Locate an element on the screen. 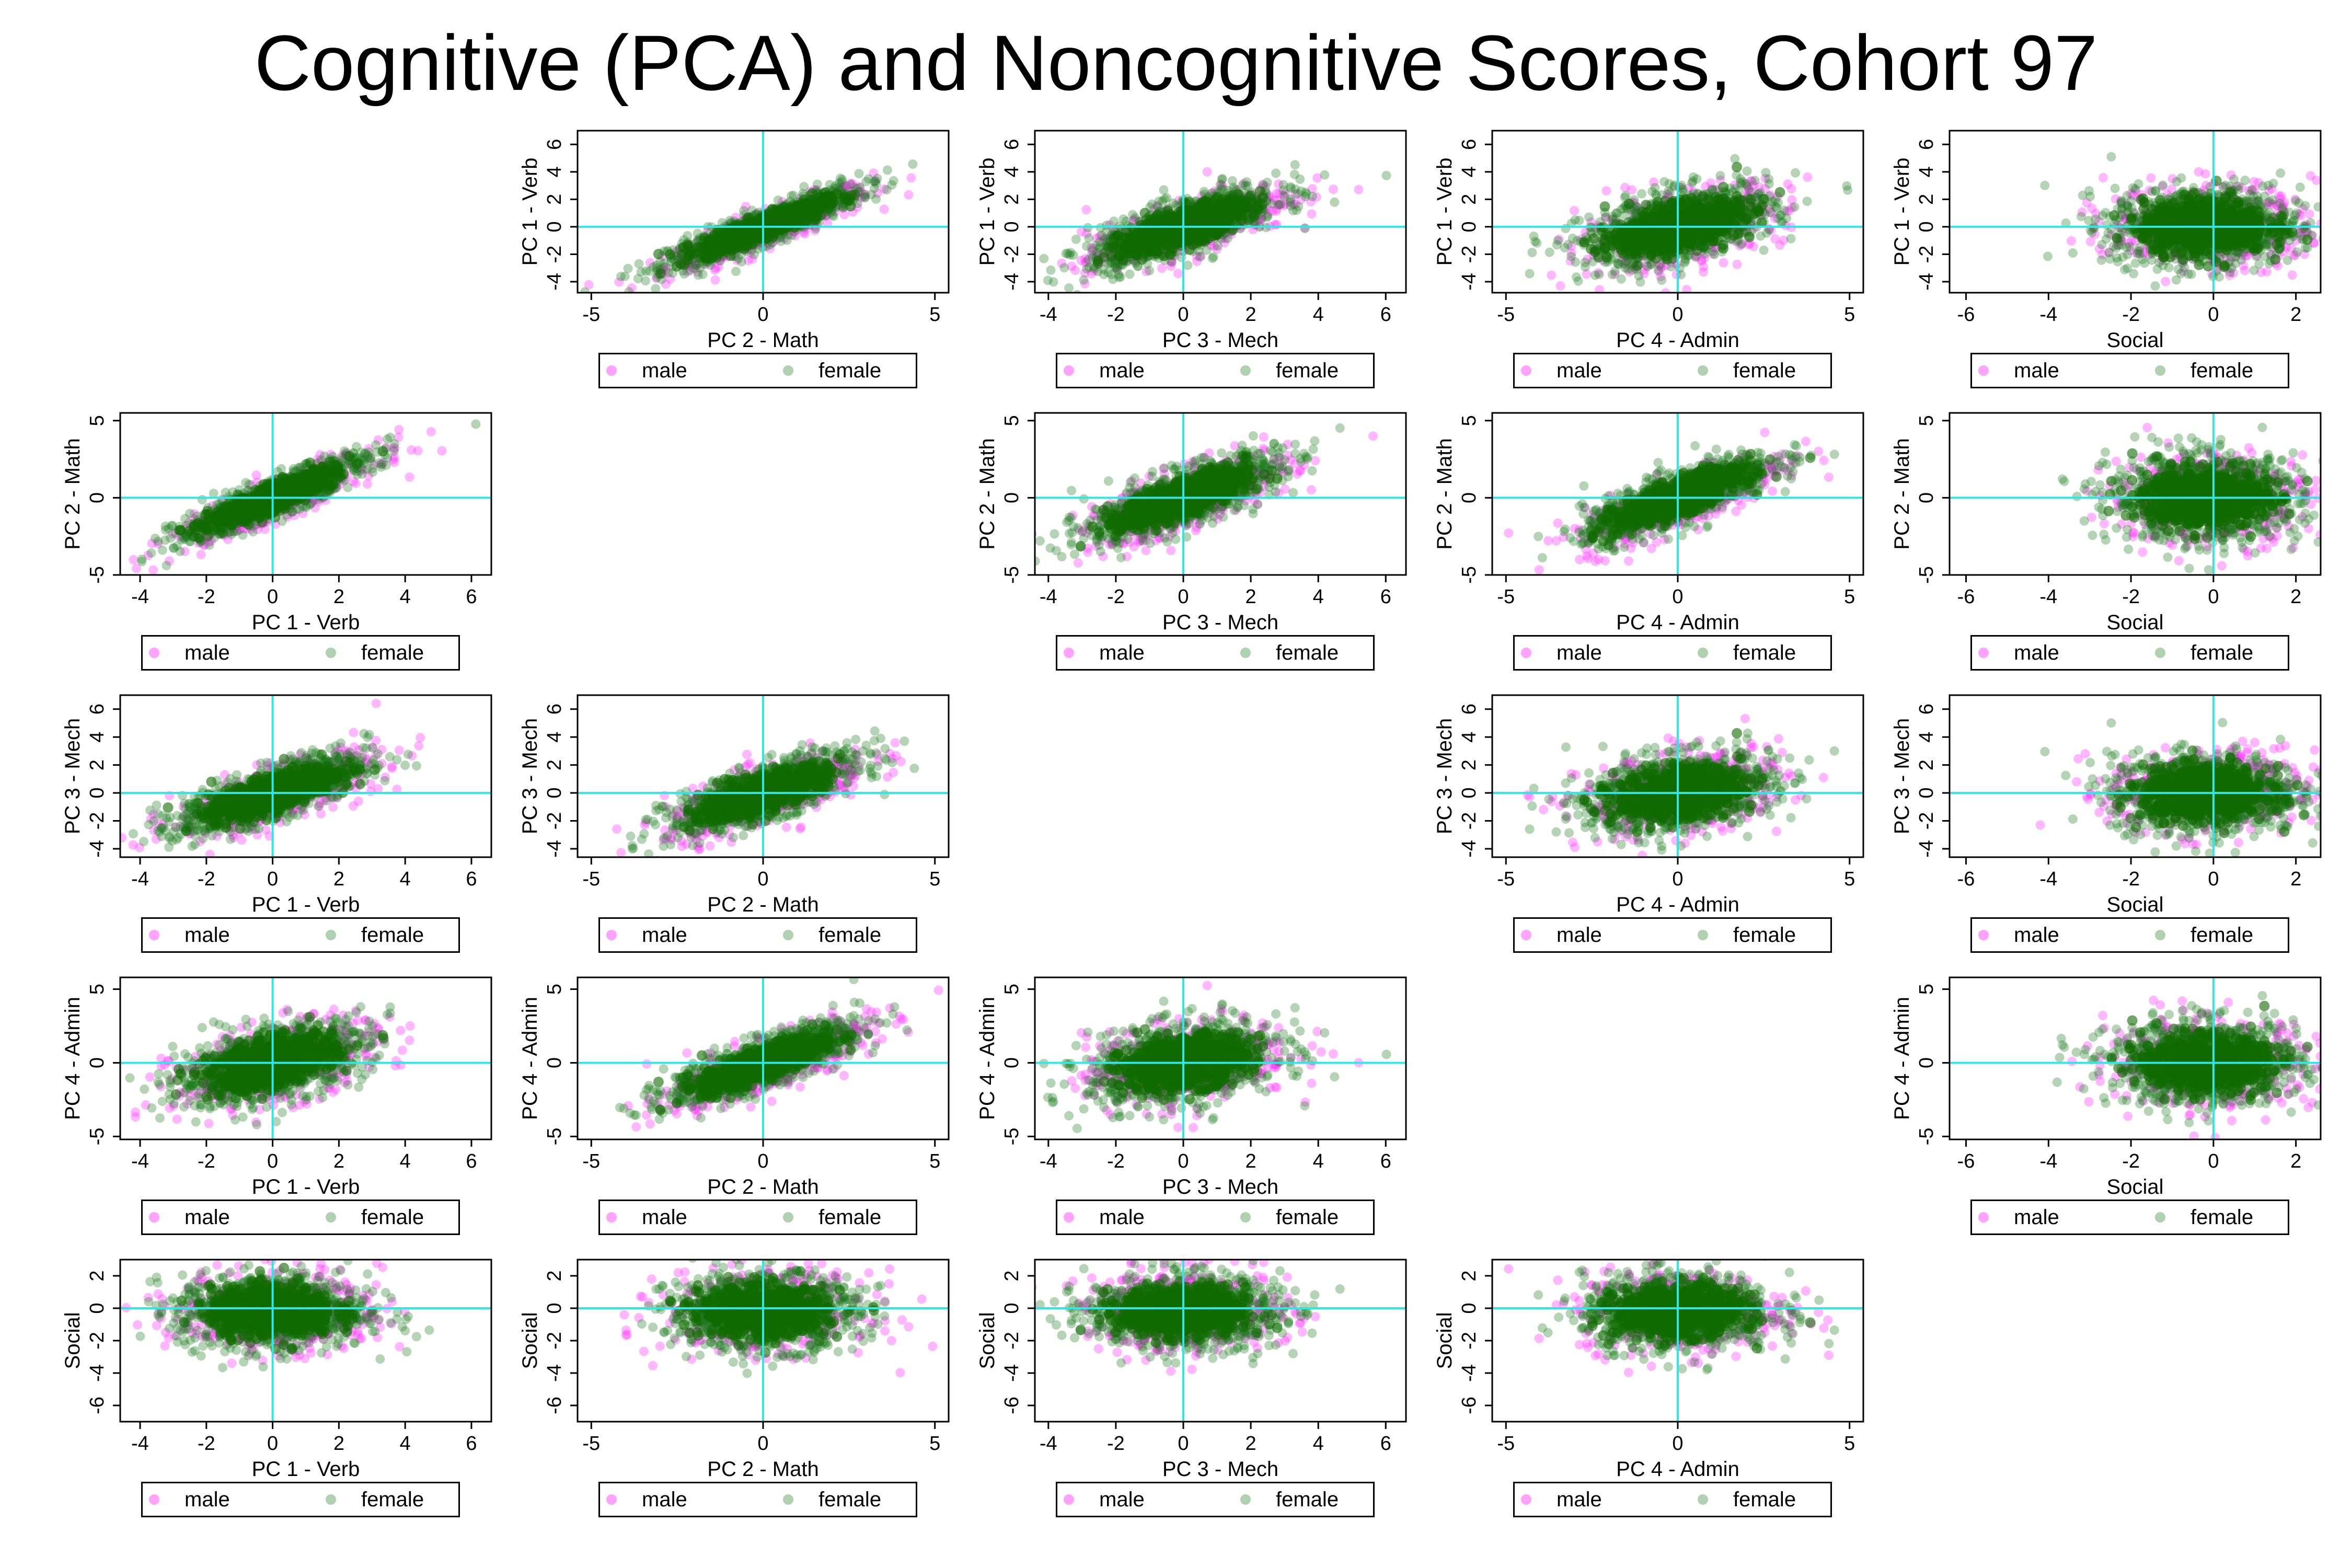 This screenshot has width=2352, height=1568. scatter-points is located at coordinates (1215, 226).